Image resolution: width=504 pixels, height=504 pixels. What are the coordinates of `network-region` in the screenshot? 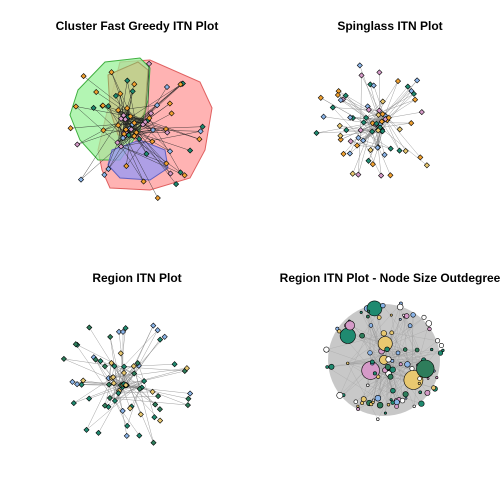 It's located at (127, 384).